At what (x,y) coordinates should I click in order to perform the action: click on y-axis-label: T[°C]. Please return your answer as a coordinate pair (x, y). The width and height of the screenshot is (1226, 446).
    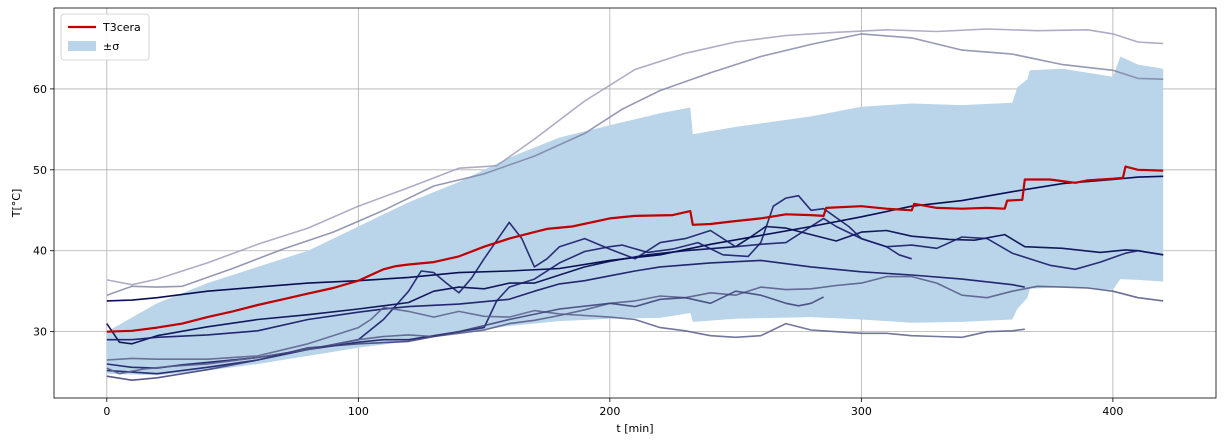
    Looking at the image, I should click on (16, 203).